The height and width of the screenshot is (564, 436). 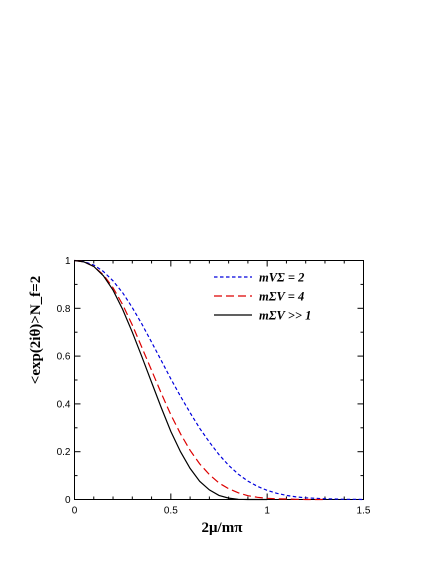 I want to click on y-tick-label: 1, so click(x=68, y=261).